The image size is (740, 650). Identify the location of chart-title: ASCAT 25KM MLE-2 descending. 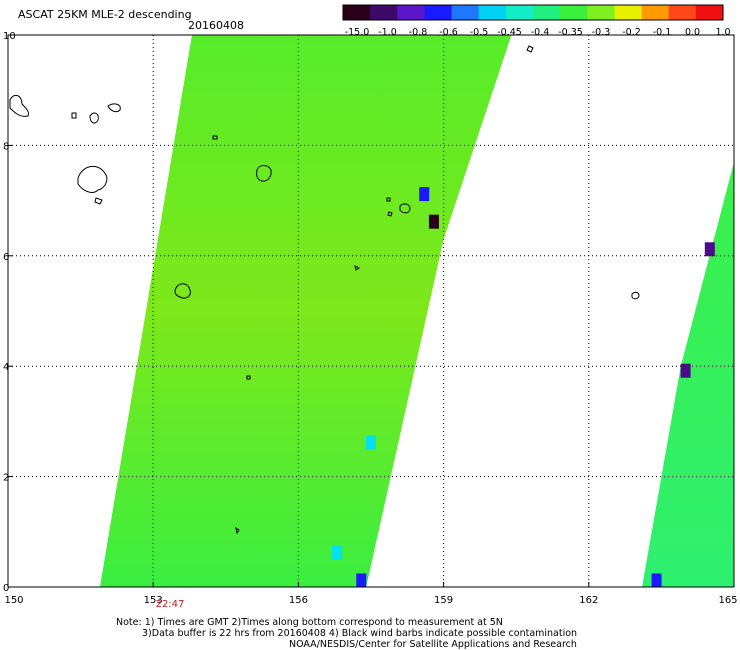
(105, 14).